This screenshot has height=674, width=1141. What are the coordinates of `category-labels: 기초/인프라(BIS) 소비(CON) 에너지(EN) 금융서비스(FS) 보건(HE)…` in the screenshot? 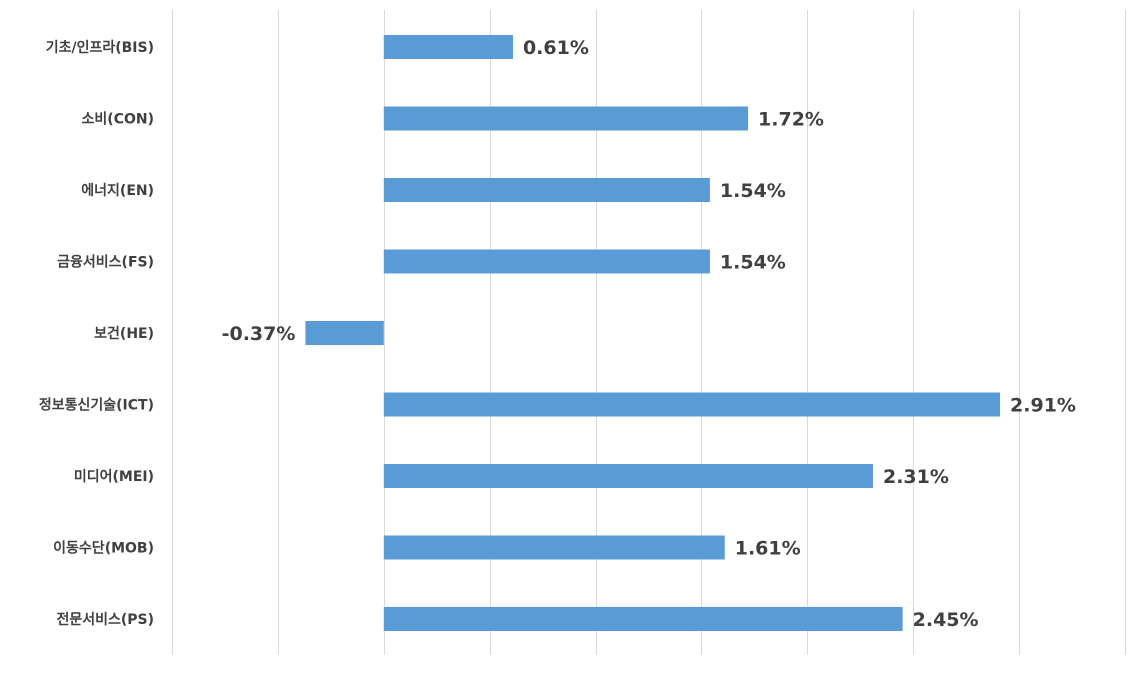 It's located at (96, 333).